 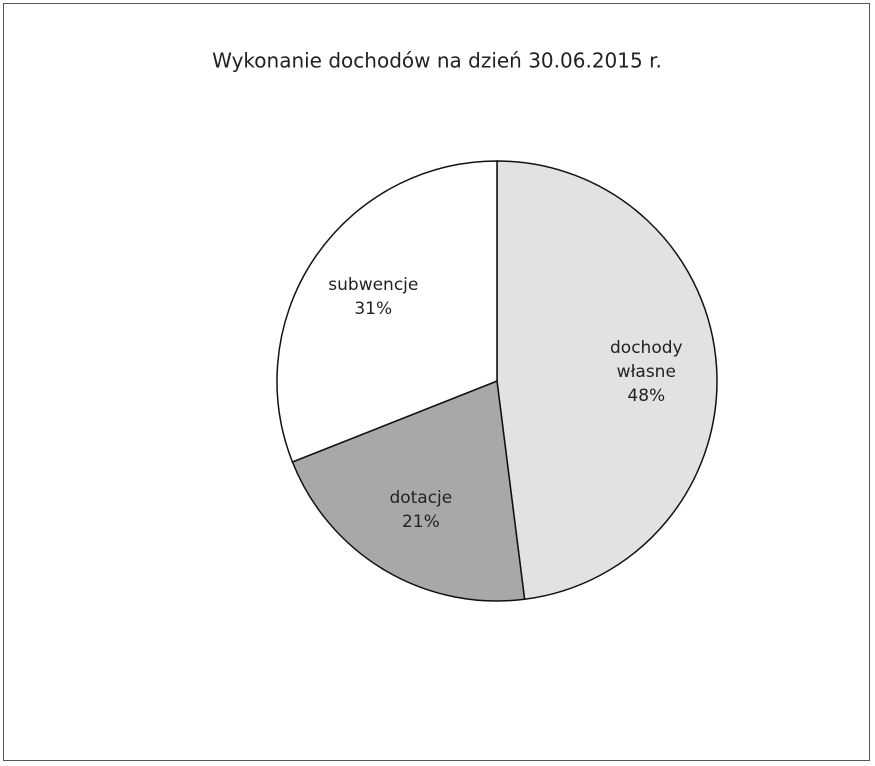 I want to click on slice-label: subwencje 31%, so click(x=373, y=297).